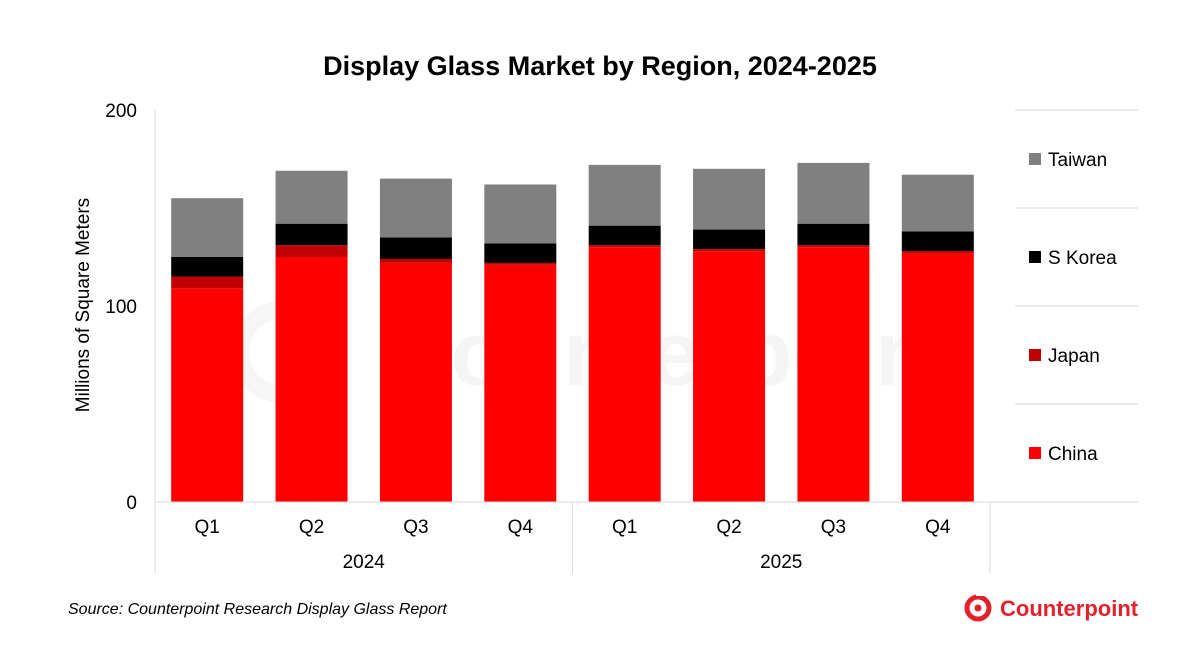  I want to click on brand-logo: Counterpoint, so click(1051, 606).